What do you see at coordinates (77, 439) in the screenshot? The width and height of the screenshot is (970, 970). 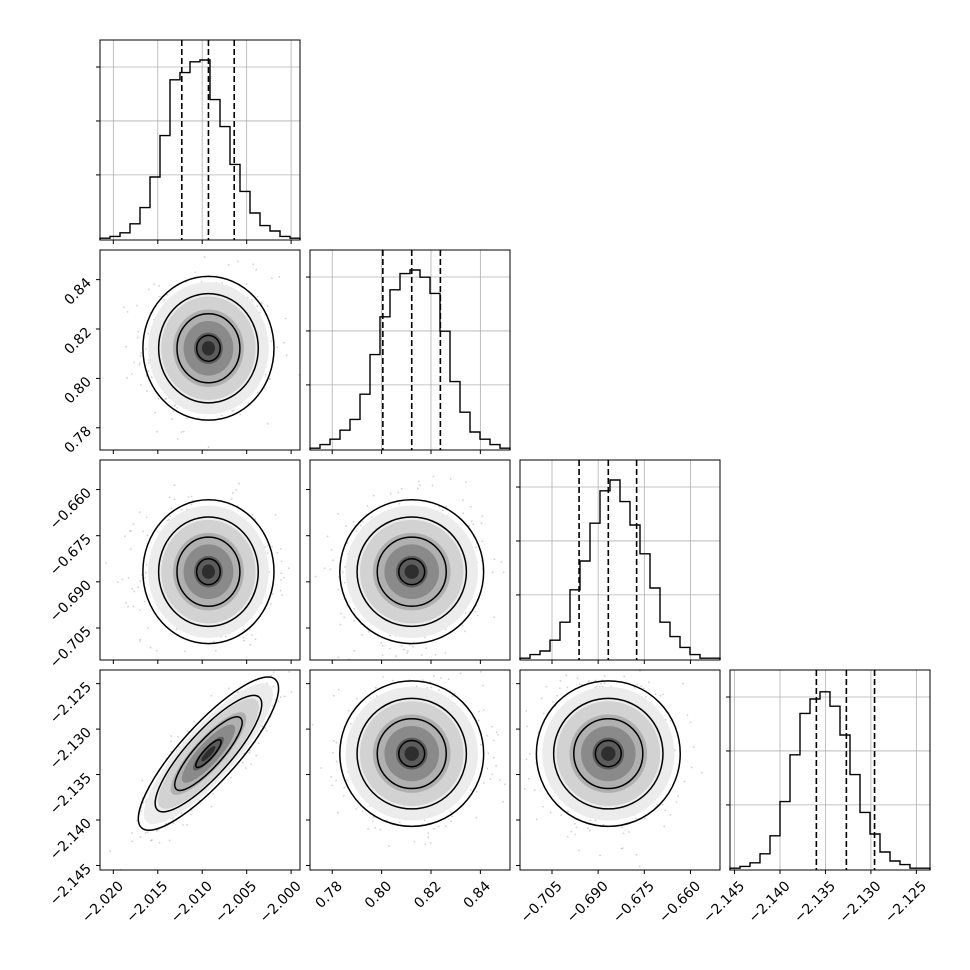 I see `y-tick-label: 0.78` at bounding box center [77, 439].